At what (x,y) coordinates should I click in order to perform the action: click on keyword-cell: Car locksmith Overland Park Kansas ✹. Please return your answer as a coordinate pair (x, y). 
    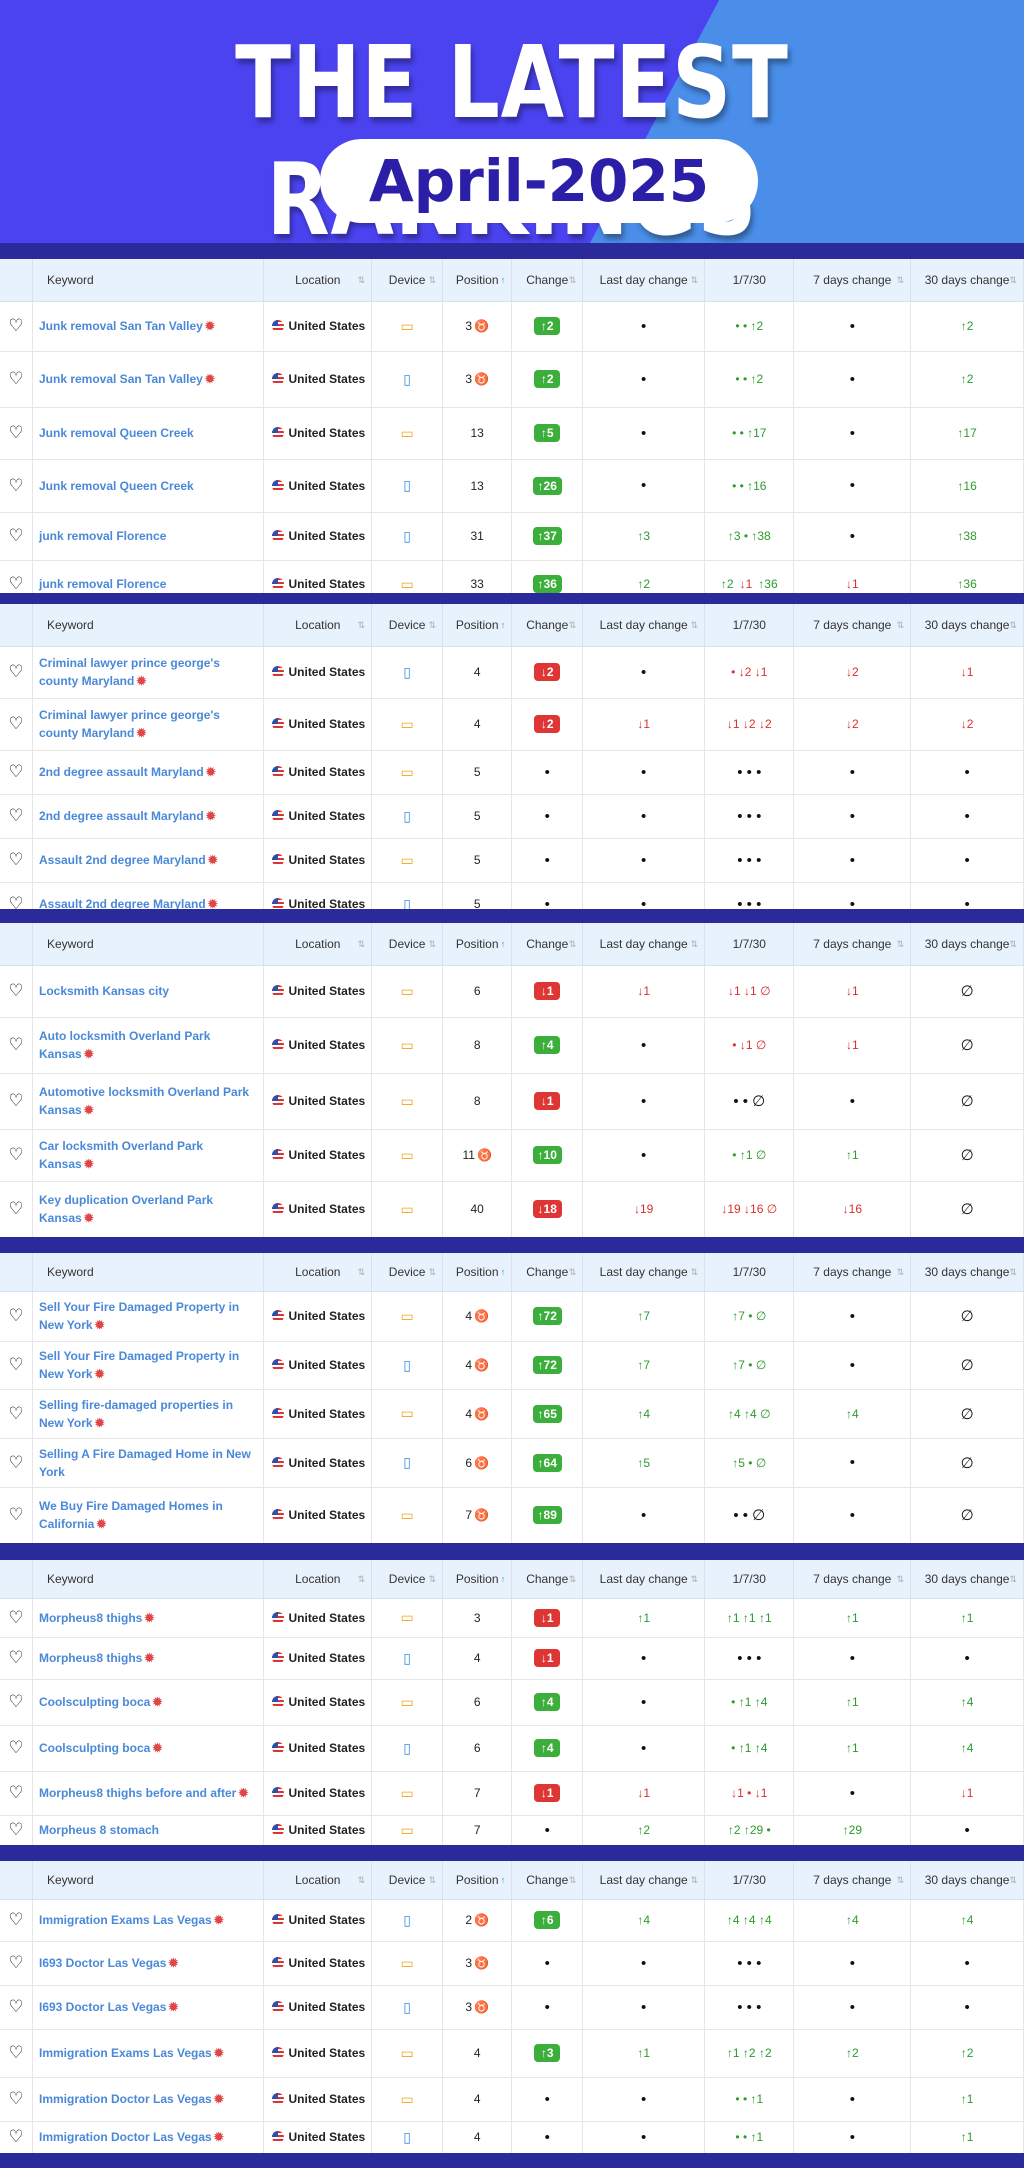
    Looking at the image, I should click on (148, 1155).